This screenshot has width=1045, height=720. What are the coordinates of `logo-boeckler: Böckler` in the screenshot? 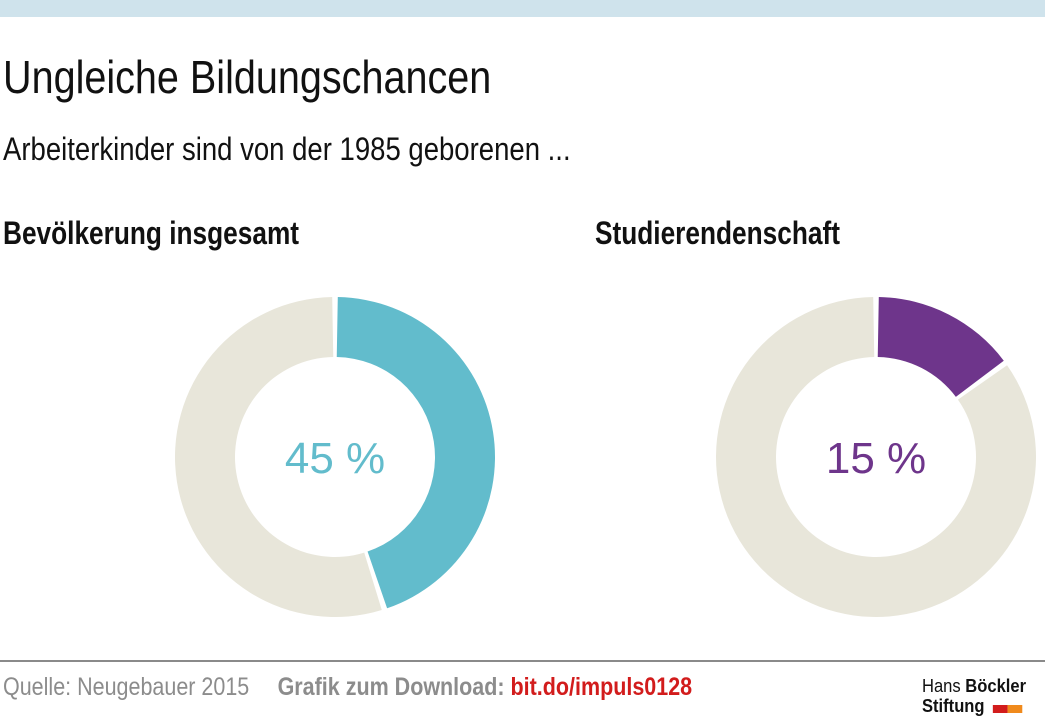 It's located at (996, 686).